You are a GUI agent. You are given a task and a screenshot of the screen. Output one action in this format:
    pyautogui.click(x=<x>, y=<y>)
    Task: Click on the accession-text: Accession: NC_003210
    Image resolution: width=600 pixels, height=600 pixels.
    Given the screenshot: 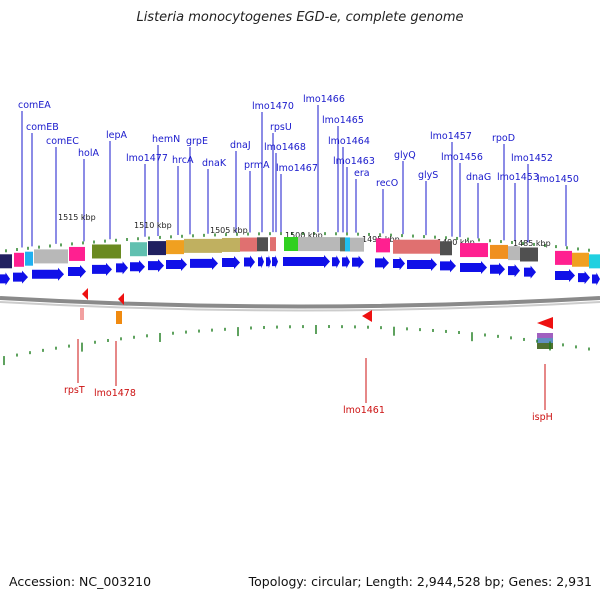 What is the action you would take?
    pyautogui.click(x=80, y=581)
    